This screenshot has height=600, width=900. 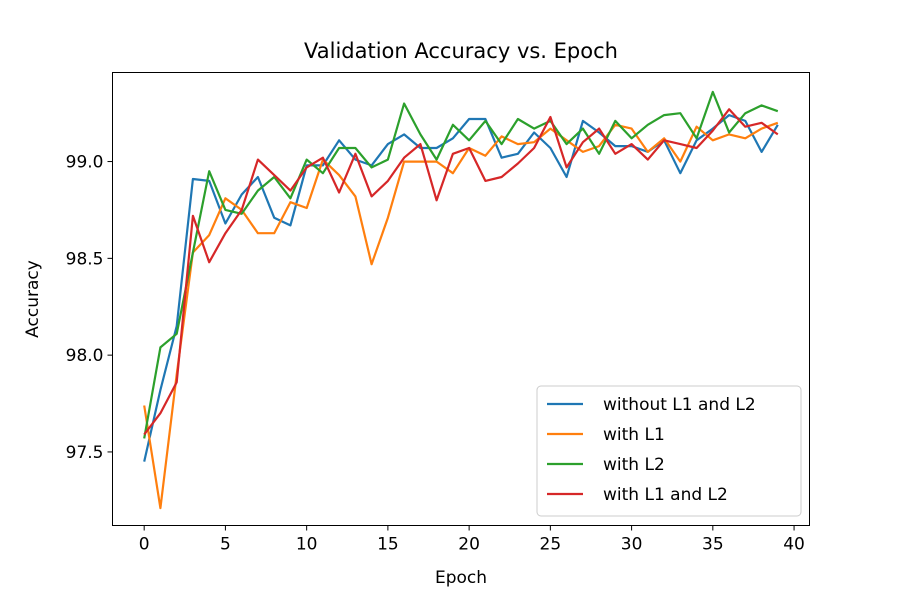 I want to click on y-tick-label: 98.0, so click(x=85, y=356).